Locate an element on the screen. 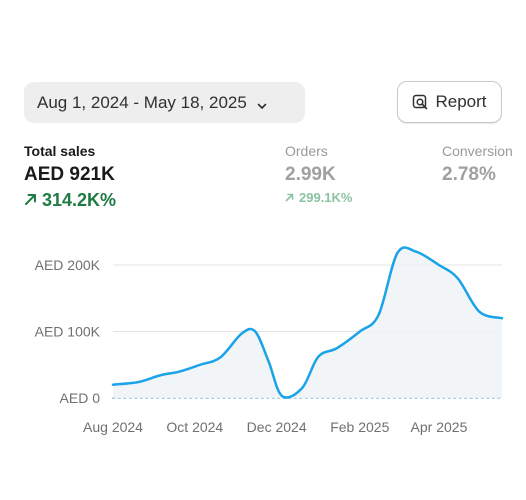 The image size is (526, 500). metric-change: 299.1K% is located at coordinates (318, 197).